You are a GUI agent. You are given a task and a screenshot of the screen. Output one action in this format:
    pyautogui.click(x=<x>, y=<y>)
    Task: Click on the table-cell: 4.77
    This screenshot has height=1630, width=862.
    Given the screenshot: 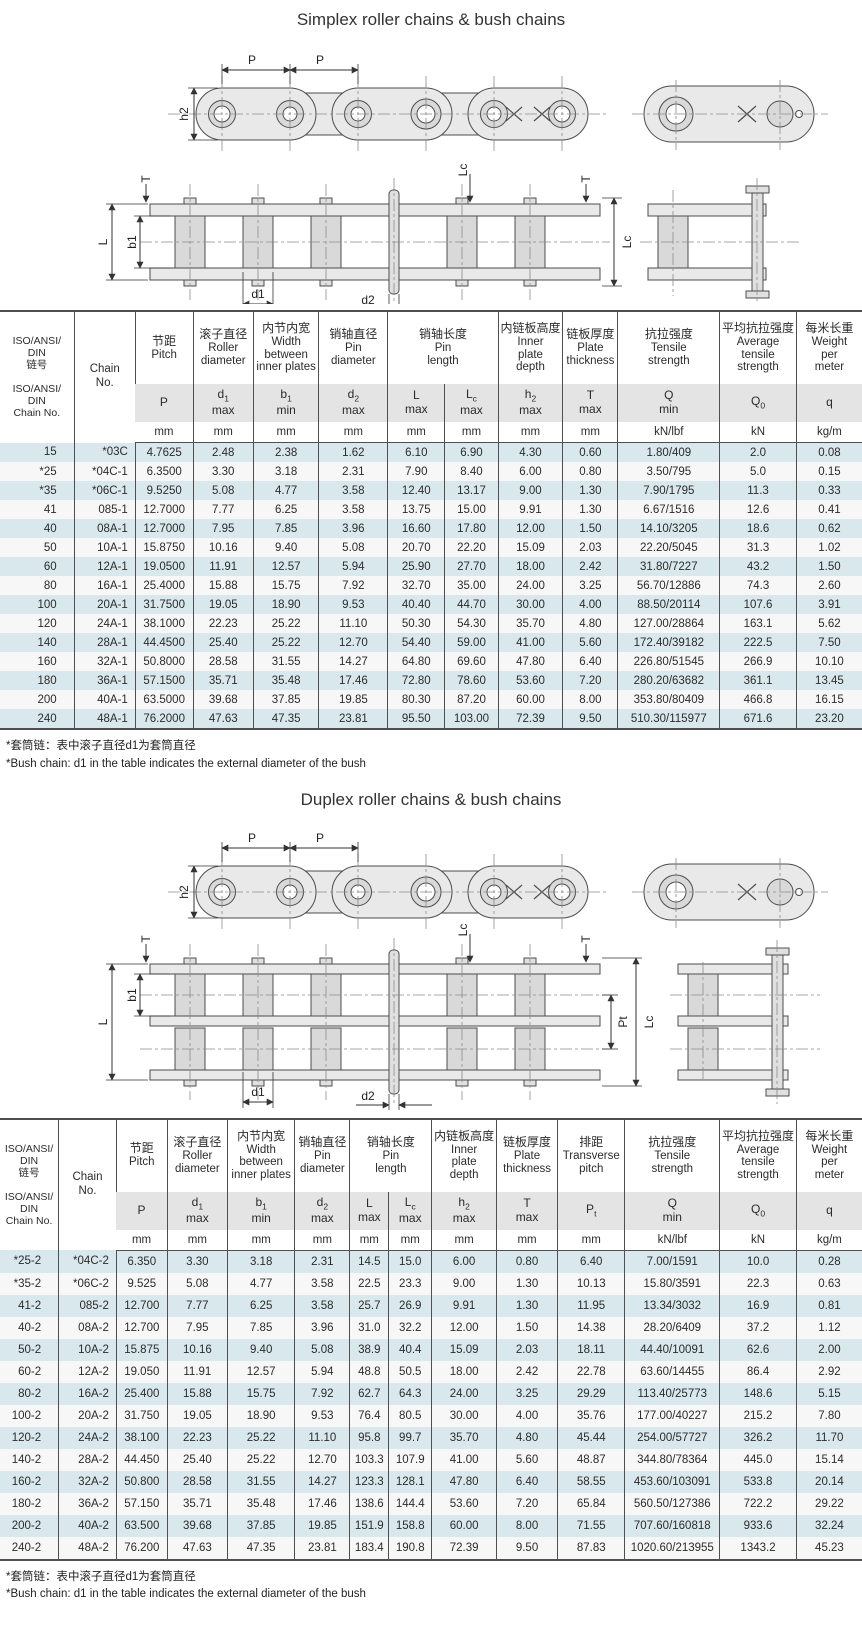 What is the action you would take?
    pyautogui.click(x=285, y=490)
    